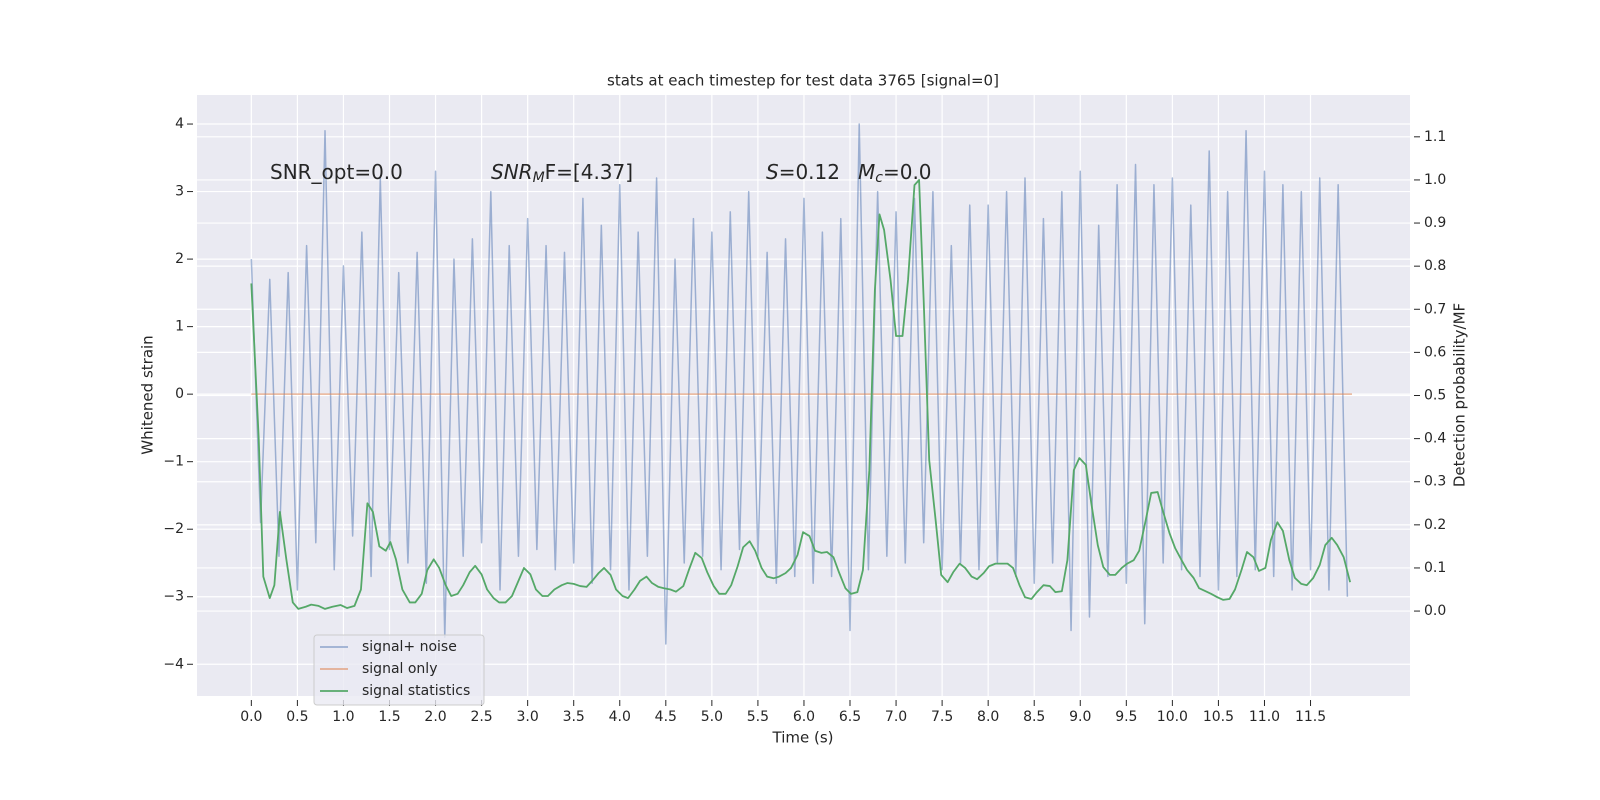 This screenshot has height=800, width=1600. What do you see at coordinates (1218, 717) in the screenshot?
I see `x-tick-label: 10.5` at bounding box center [1218, 717].